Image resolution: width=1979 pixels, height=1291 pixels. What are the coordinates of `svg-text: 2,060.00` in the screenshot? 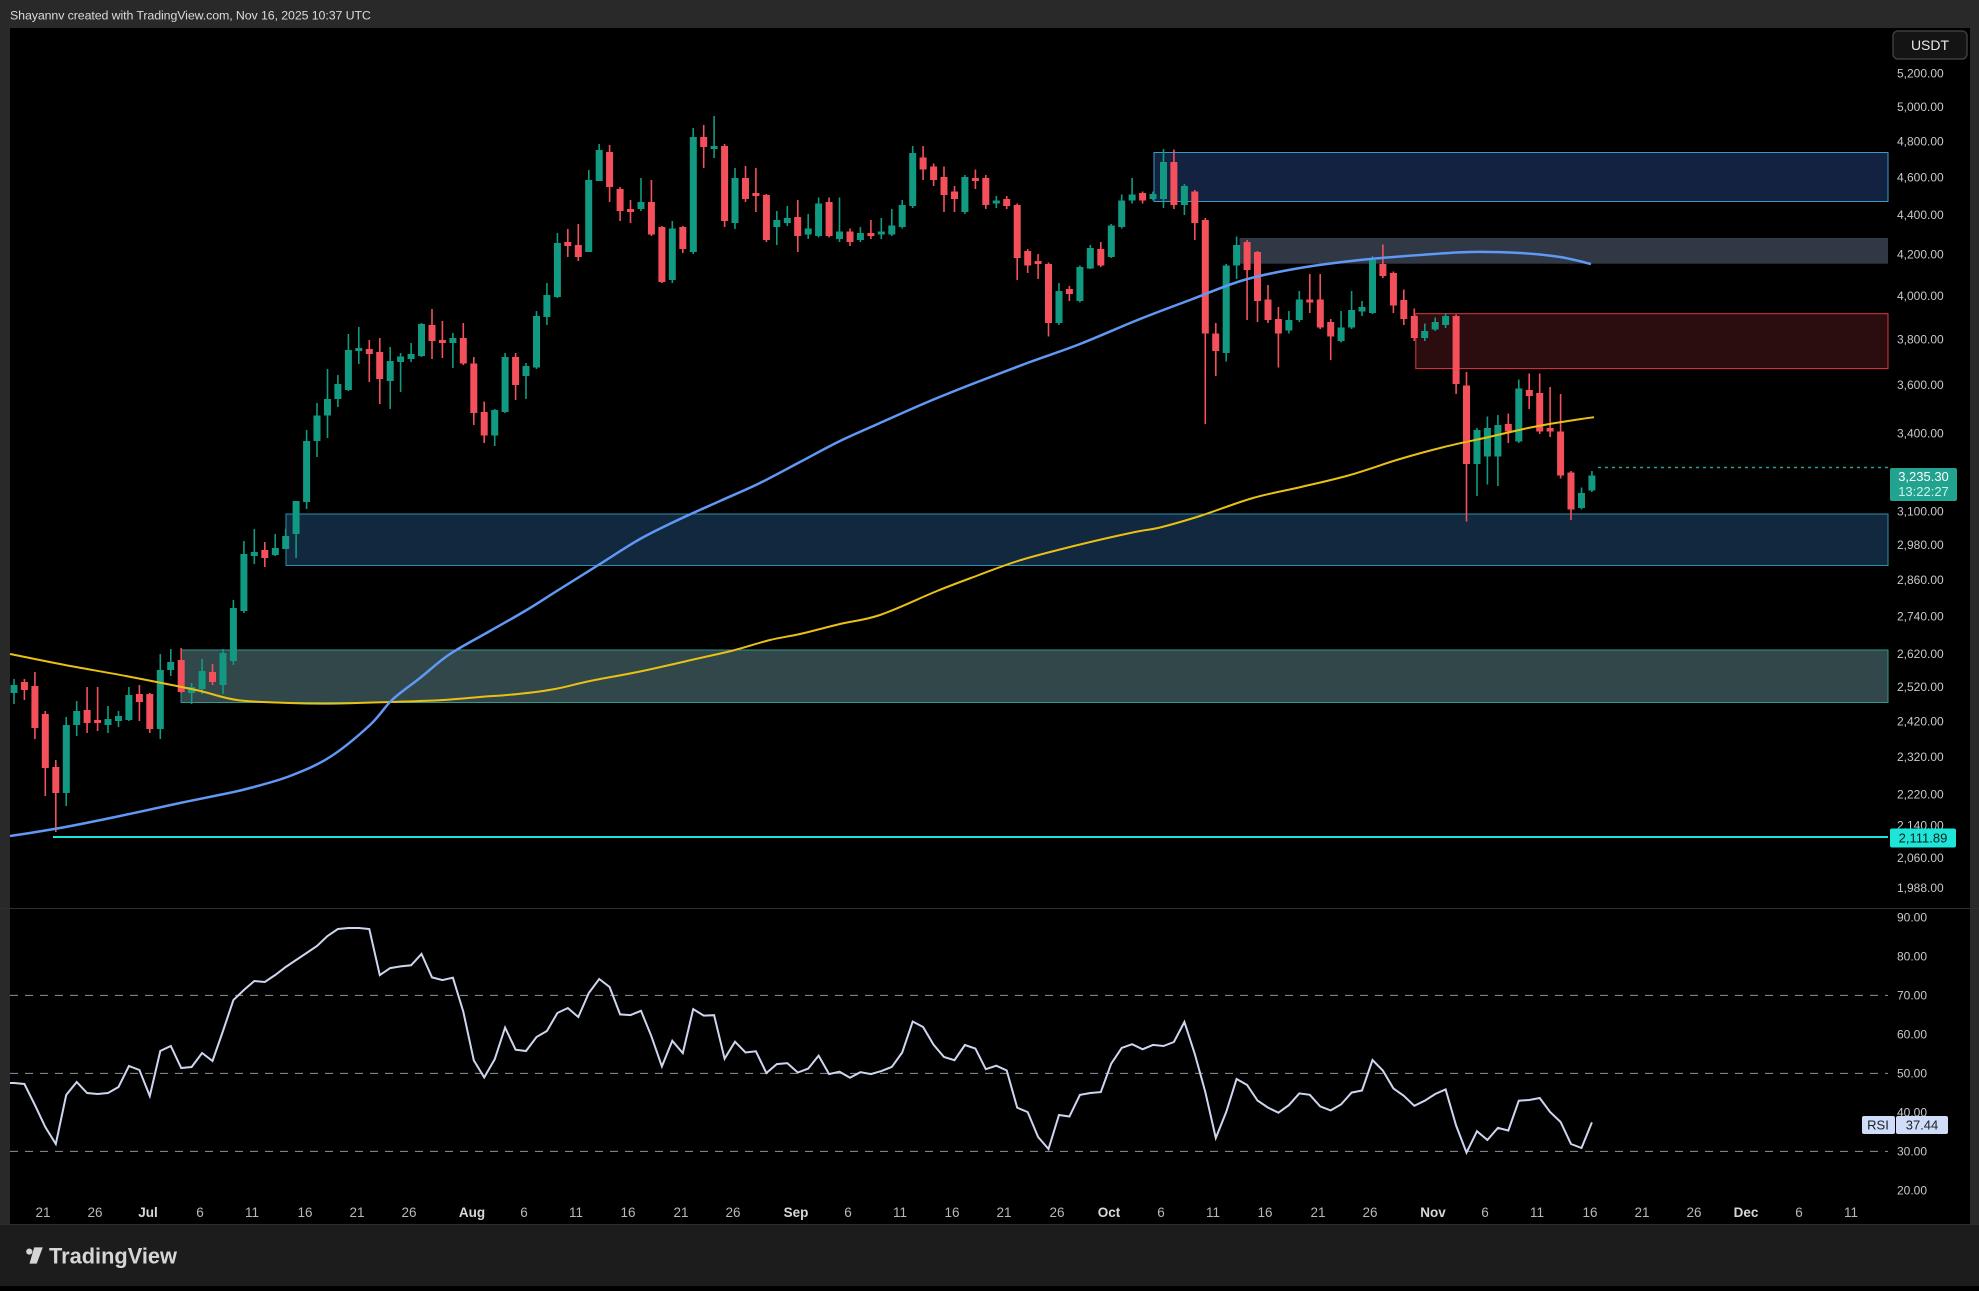 It's located at (1920, 858).